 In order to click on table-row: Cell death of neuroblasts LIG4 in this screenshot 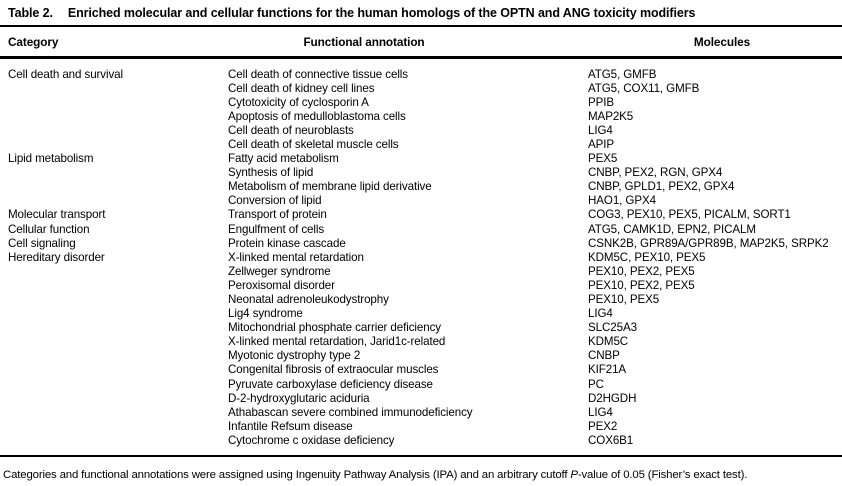, I will do `click(421, 131)`.